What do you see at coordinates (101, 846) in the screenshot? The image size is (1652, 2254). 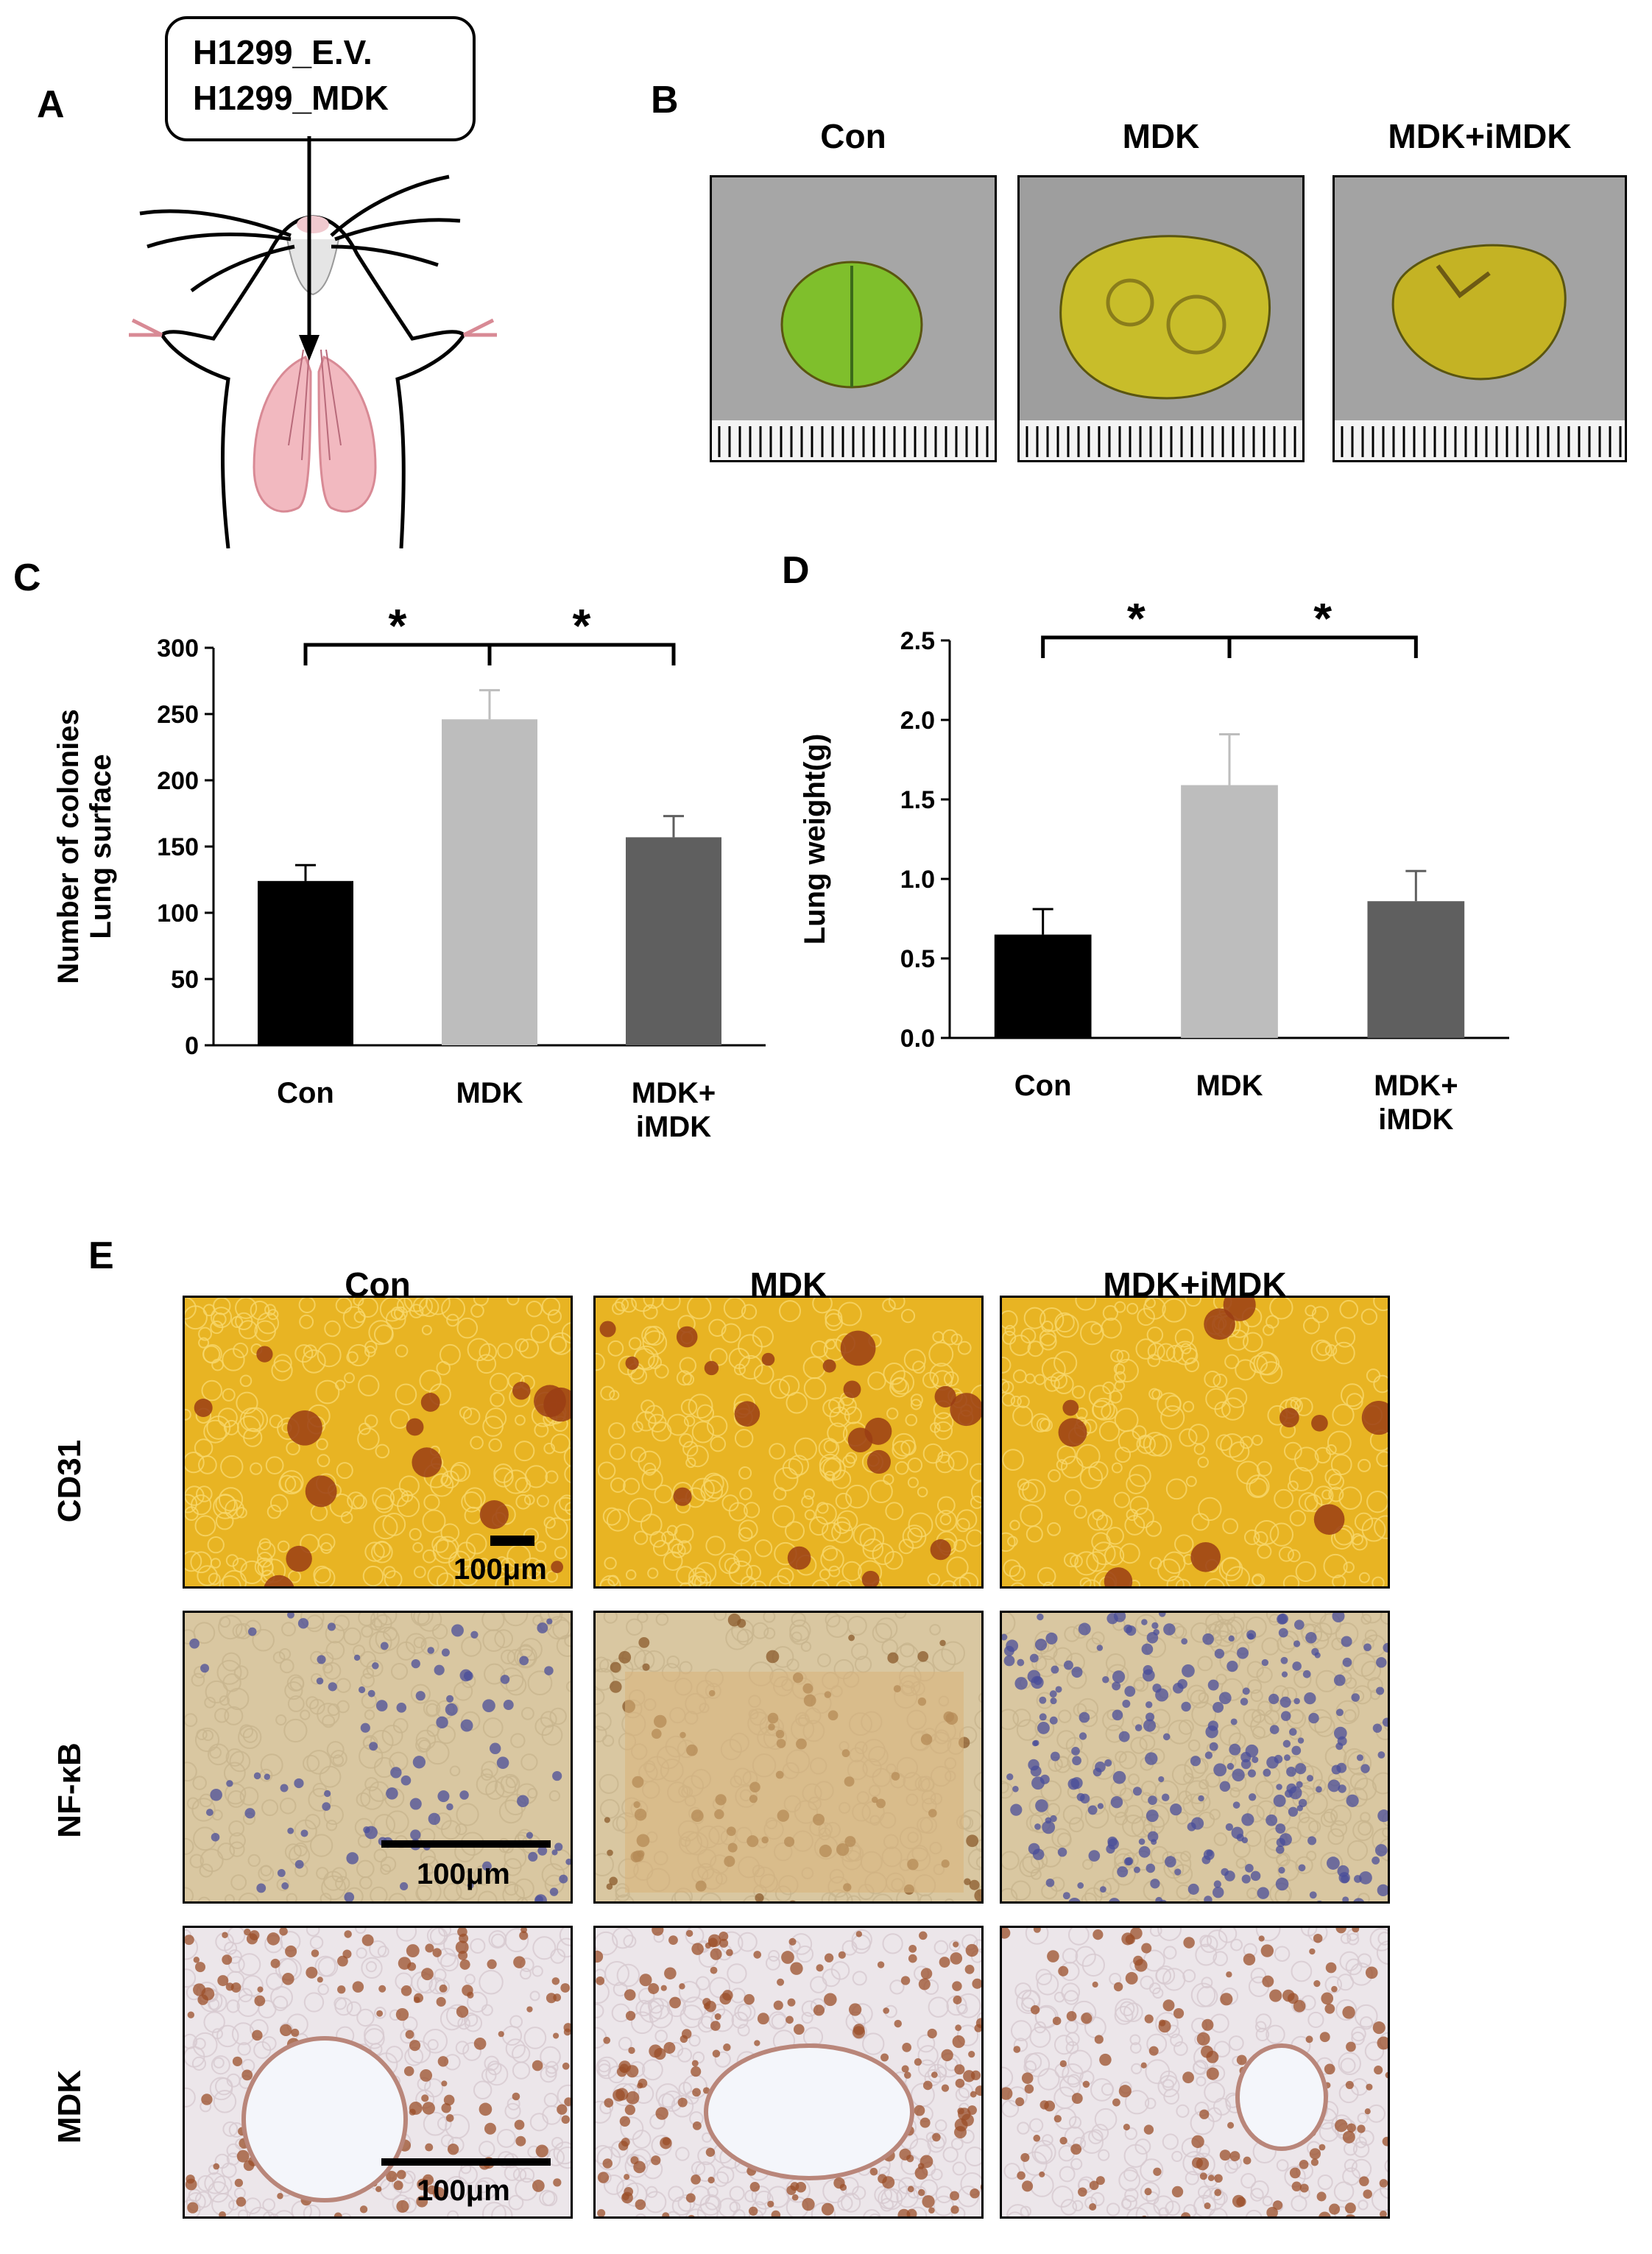 I see `y-axis-label: Lung surface` at bounding box center [101, 846].